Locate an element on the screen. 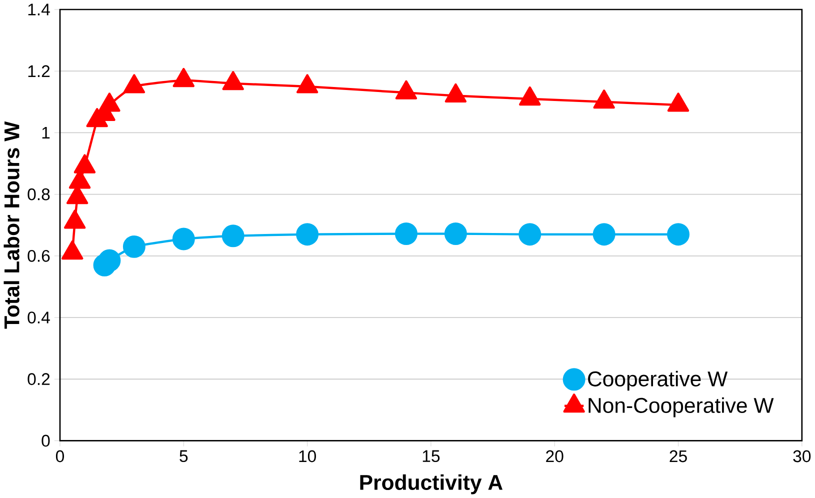 The image size is (815, 498). y-tick-label: 1.4 is located at coordinates (39, 10).